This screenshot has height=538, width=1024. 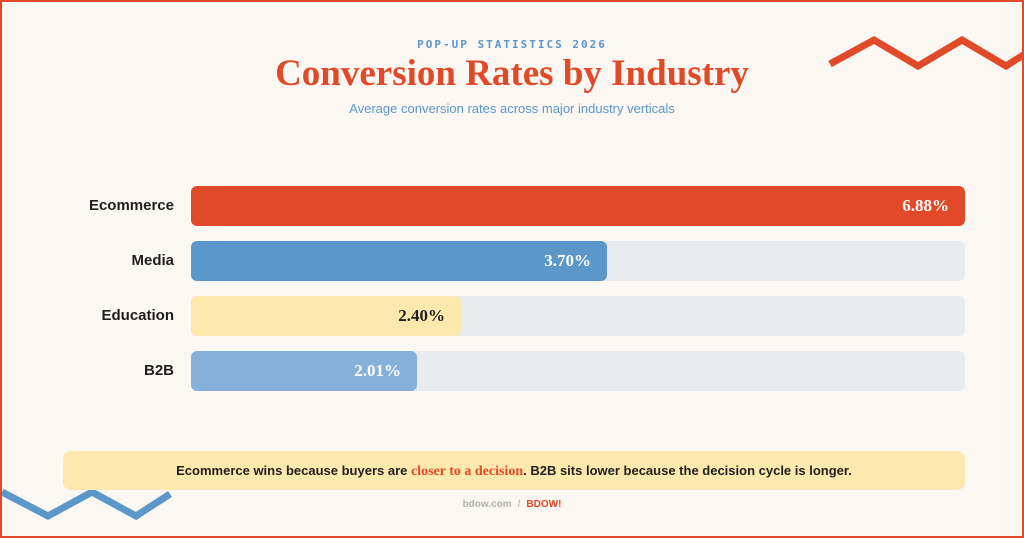 I want to click on insight-highlight: closer to a decision, so click(x=467, y=471).